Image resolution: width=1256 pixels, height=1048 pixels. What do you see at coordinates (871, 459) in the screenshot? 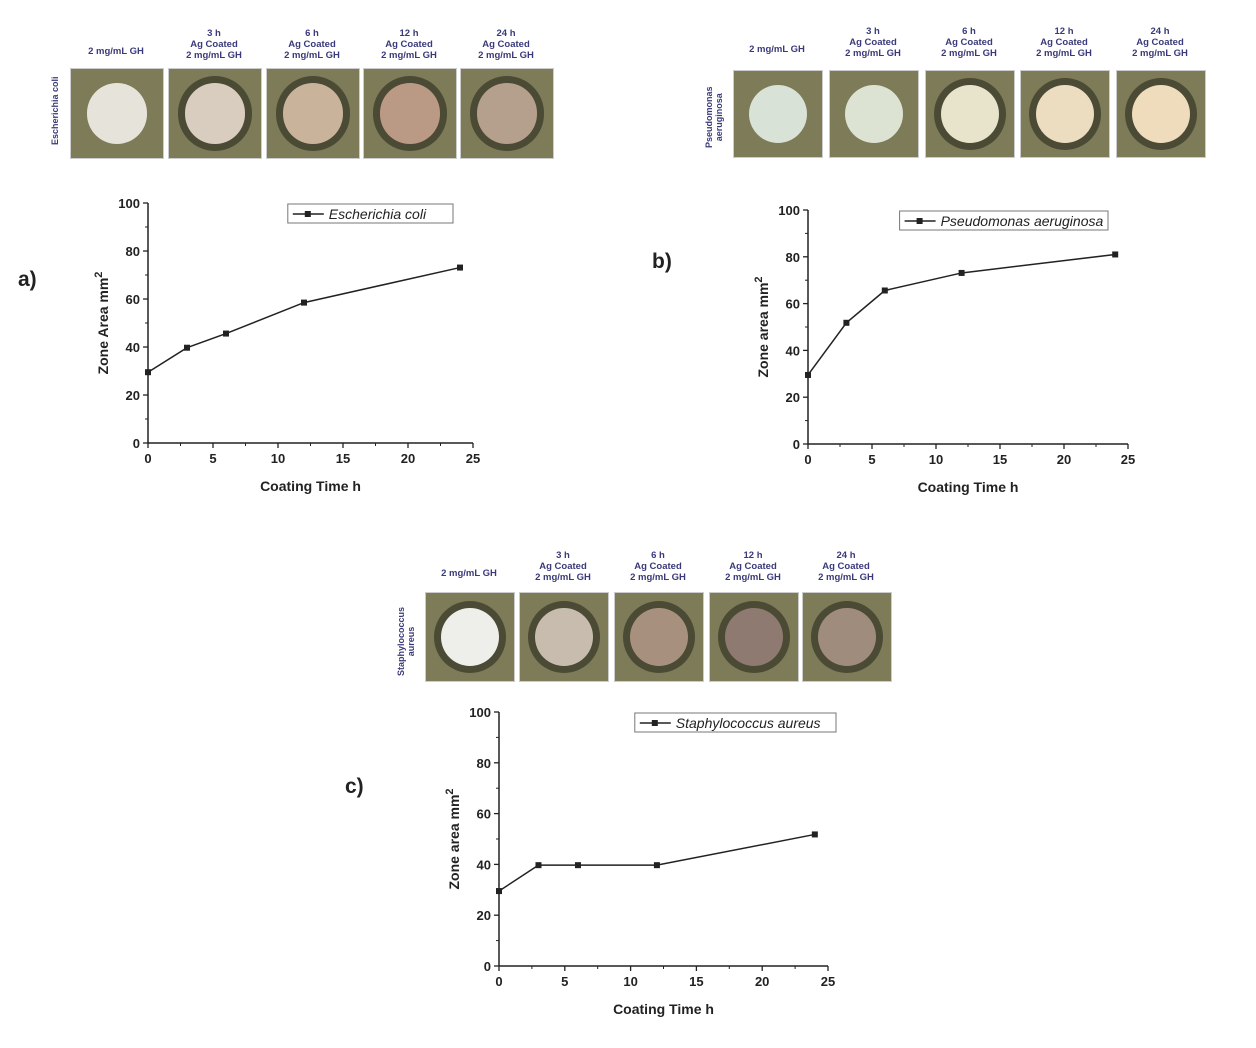
I see `x-tick-label: 5` at bounding box center [871, 459].